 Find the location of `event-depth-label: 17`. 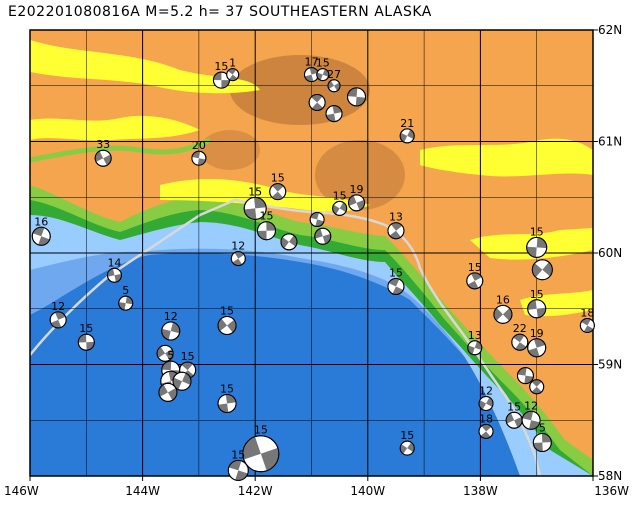

event-depth-label: 17 is located at coordinates (312, 62).